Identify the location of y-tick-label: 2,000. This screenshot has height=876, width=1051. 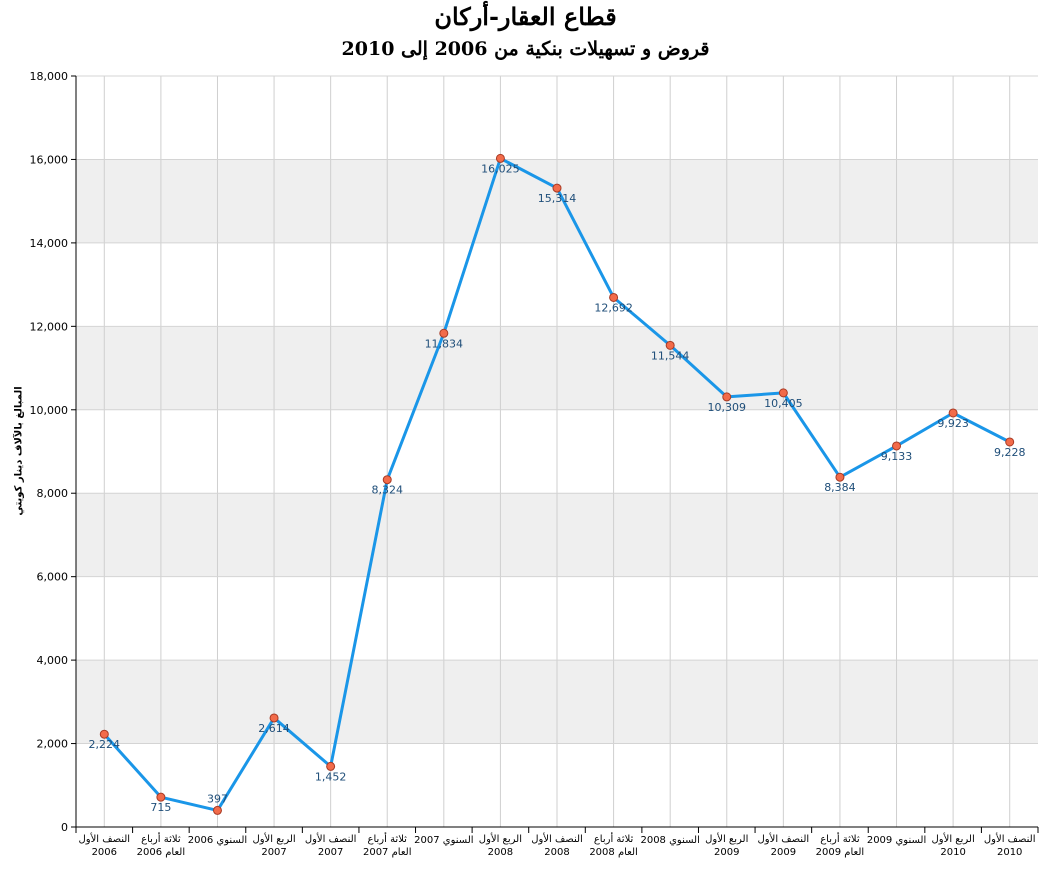
(53, 744).